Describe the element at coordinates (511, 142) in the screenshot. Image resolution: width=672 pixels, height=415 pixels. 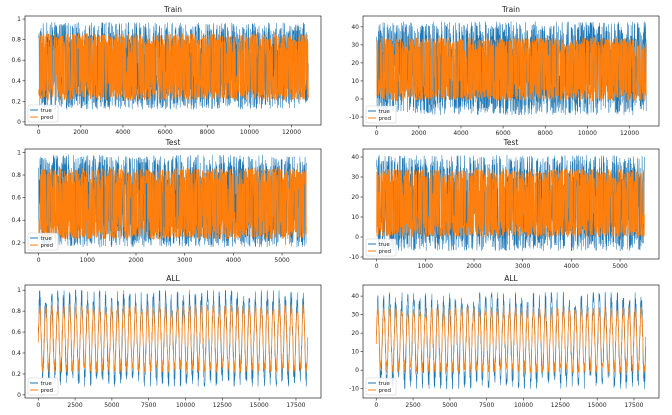
I see `chart-title: Test` at that location.